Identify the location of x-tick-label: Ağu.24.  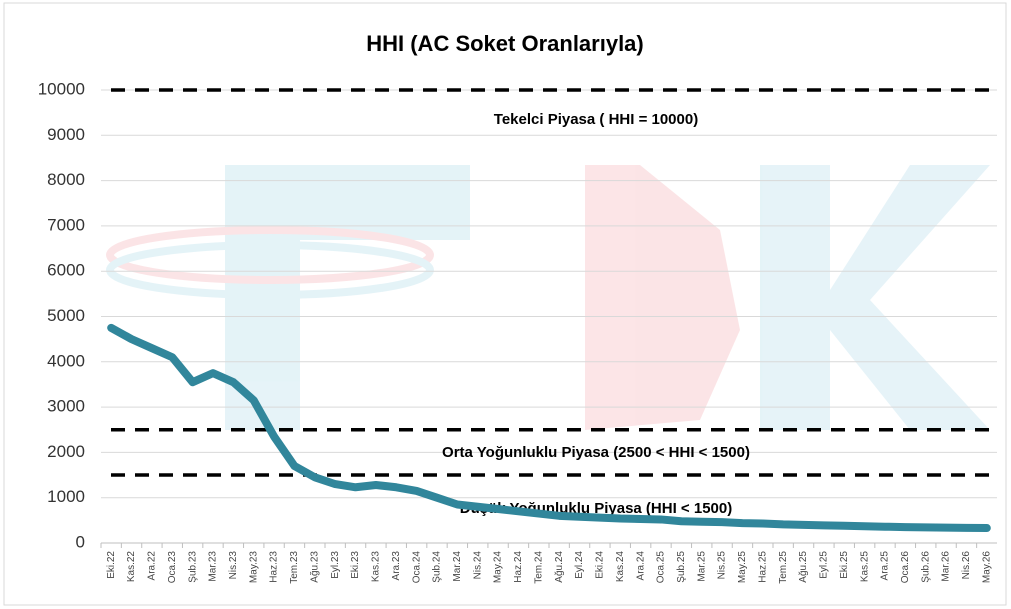
(559, 567).